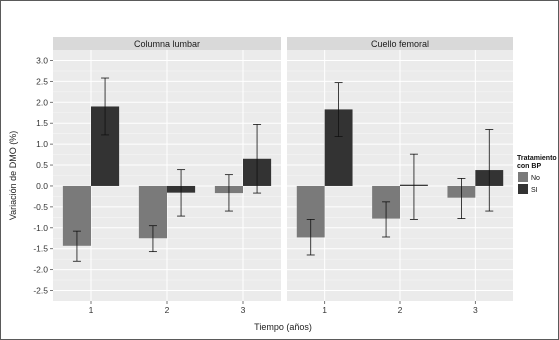 The image size is (559, 340). I want to click on legend-label: No, so click(535, 178).